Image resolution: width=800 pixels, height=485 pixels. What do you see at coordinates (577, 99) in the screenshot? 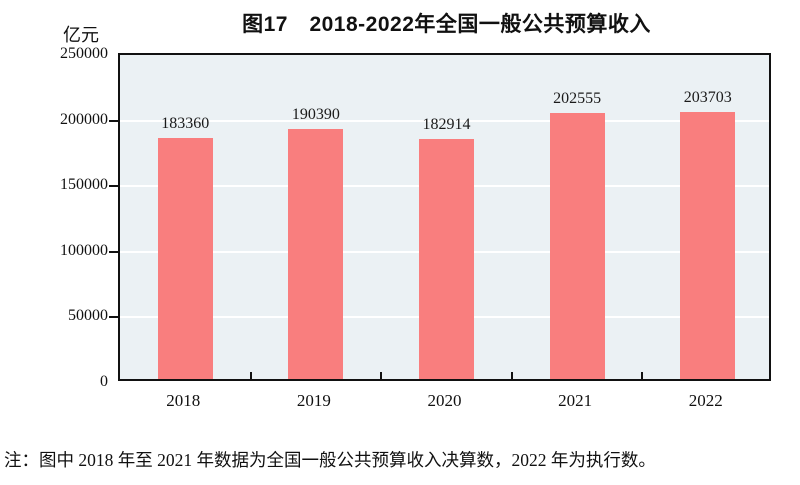
I see `bar-value-label-2021: 202555` at bounding box center [577, 99].